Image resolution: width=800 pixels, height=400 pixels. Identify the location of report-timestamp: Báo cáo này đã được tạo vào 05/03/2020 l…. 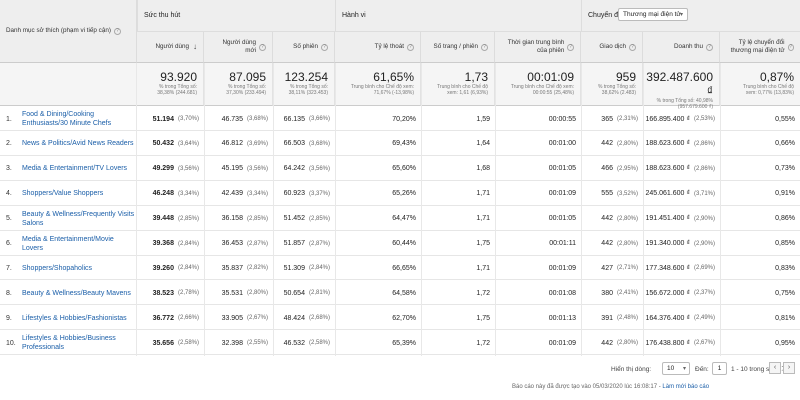
(610, 387).